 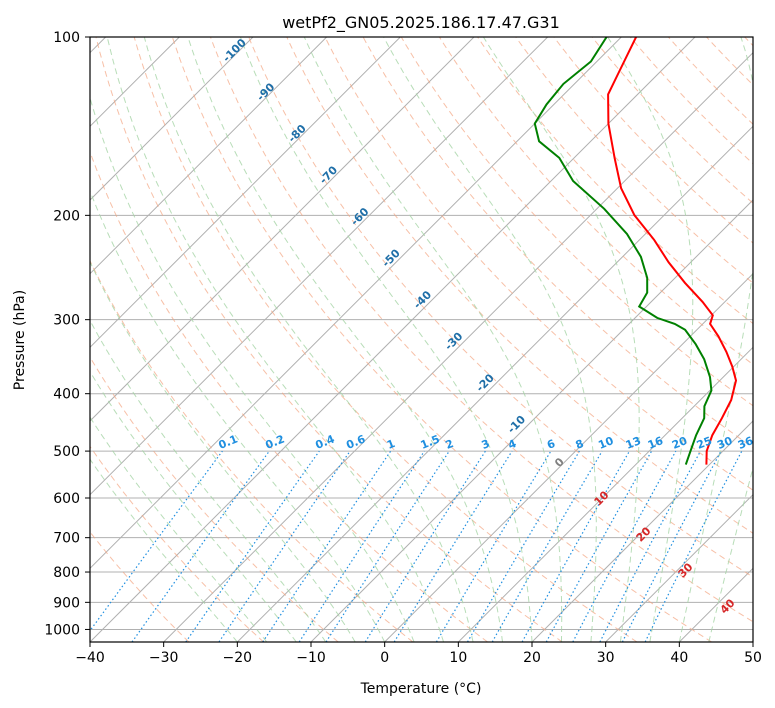 I want to click on mixing-ratio-label: 30, so click(x=724, y=443).